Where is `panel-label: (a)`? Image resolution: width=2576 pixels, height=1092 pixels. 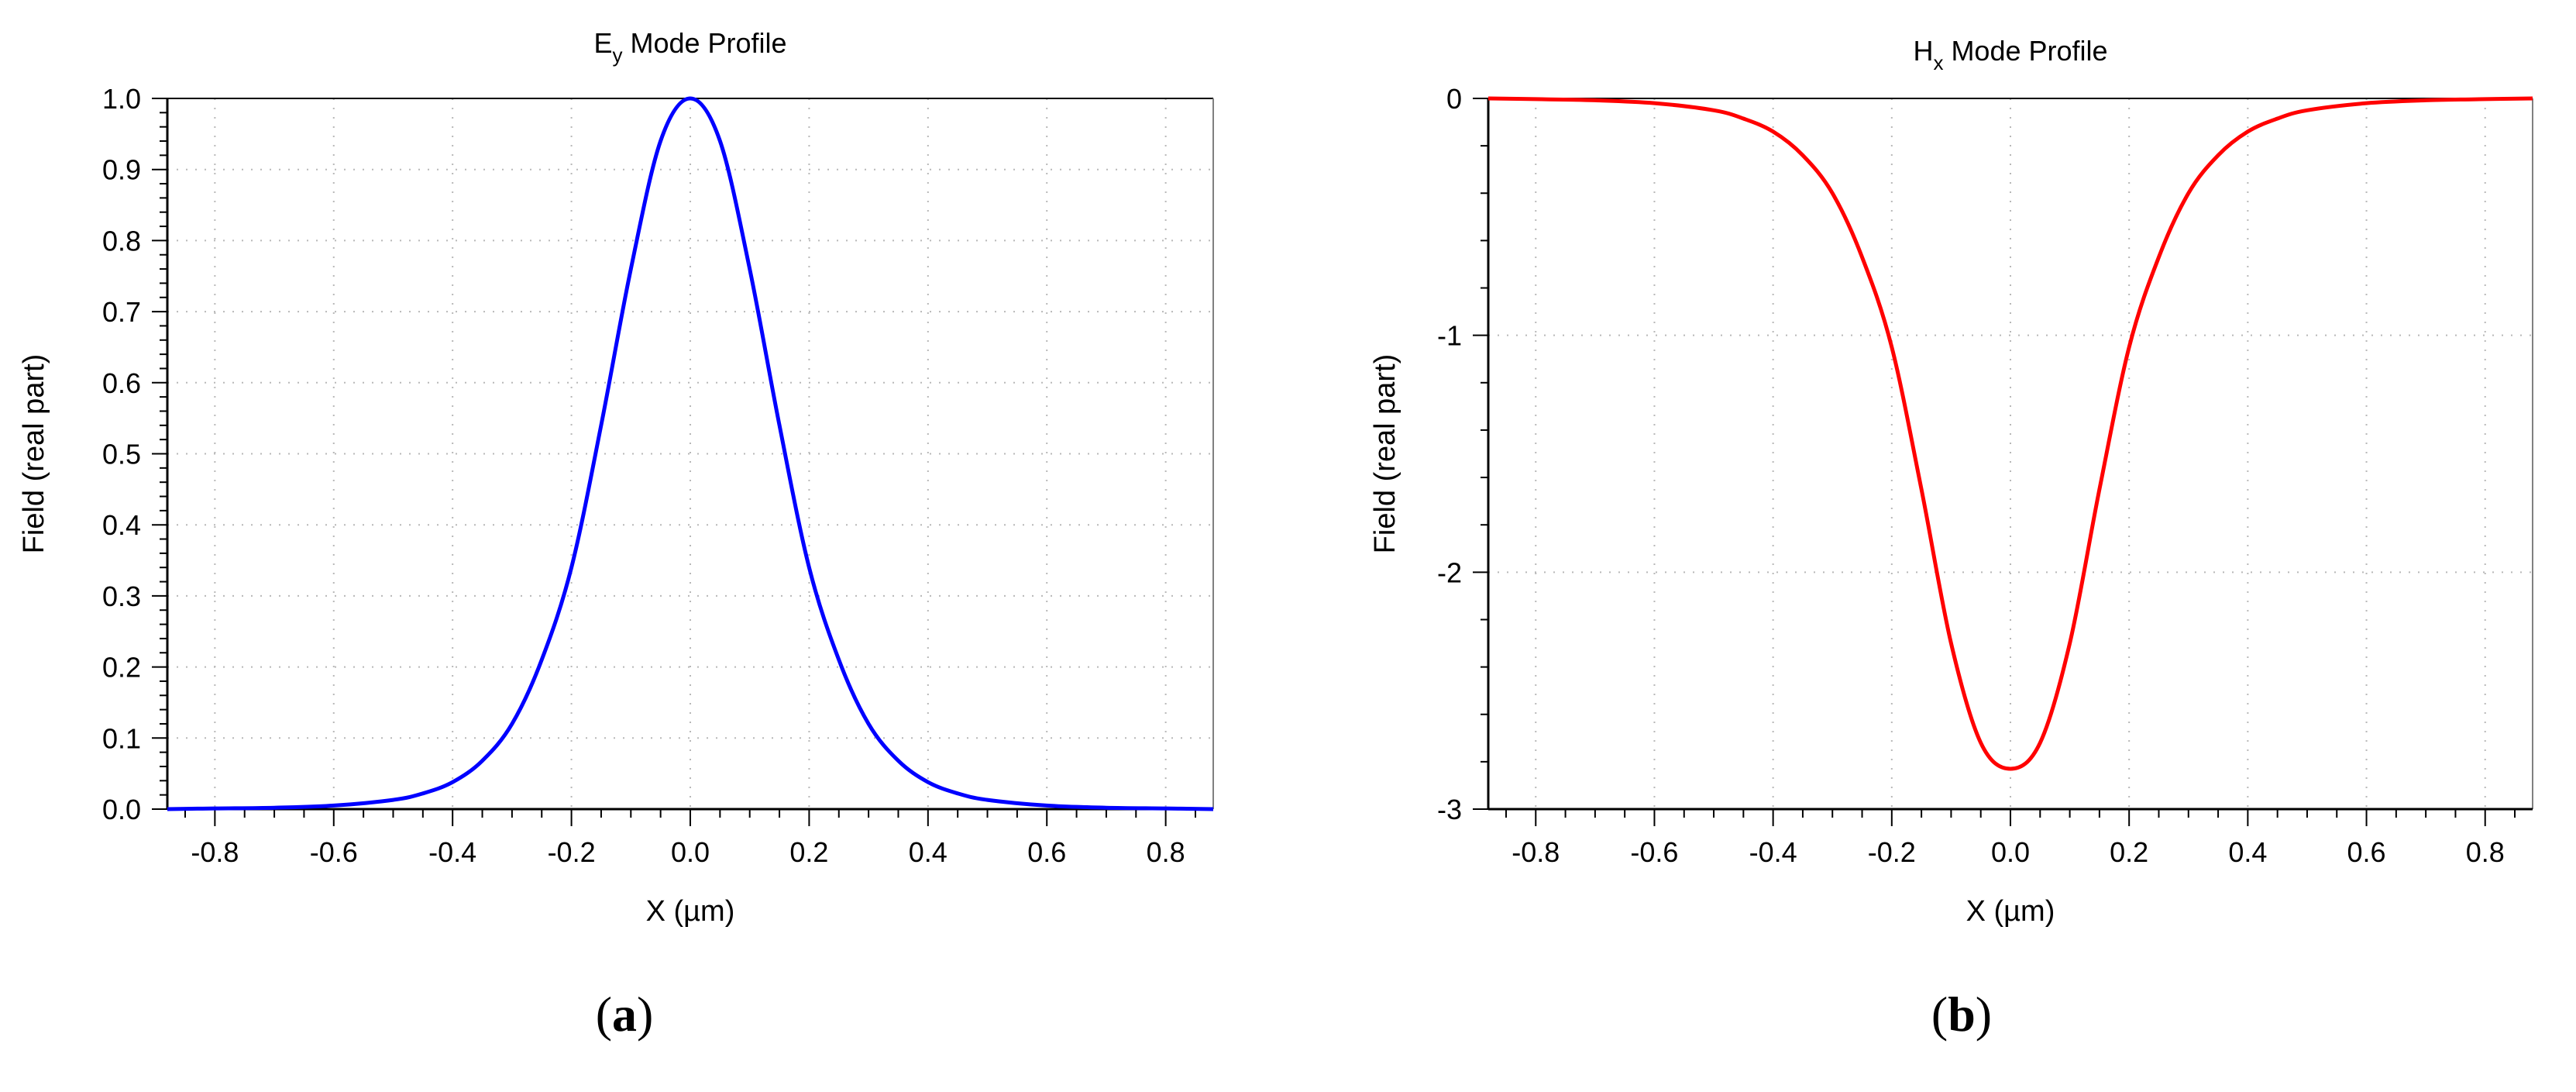
panel-label: (a) is located at coordinates (625, 1014).